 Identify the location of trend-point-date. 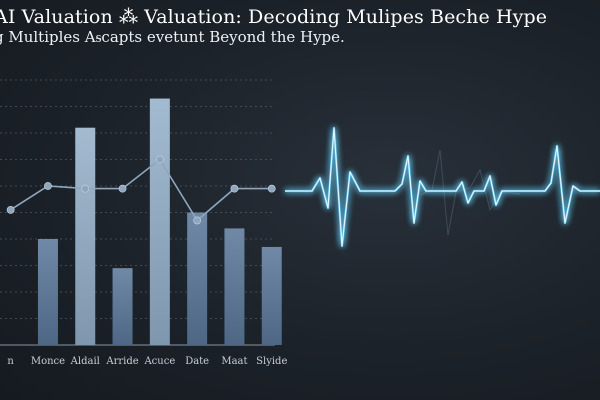
(197, 220).